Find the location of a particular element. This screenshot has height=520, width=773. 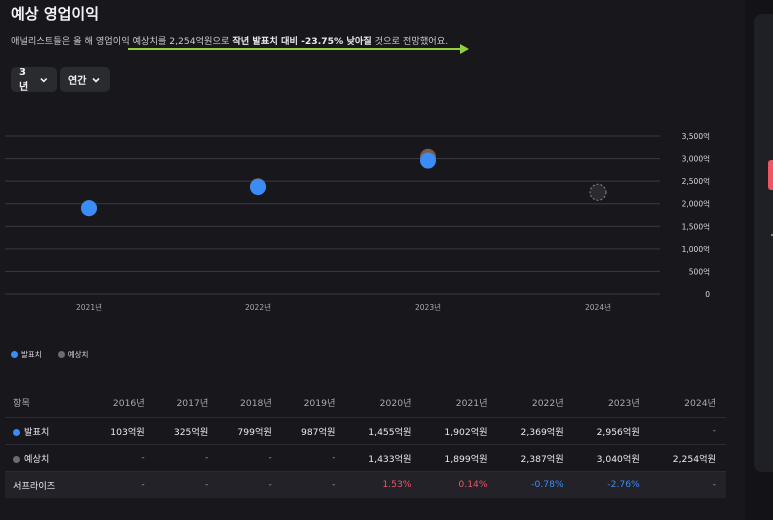

table-cell: 103억원 is located at coordinates (127, 432).